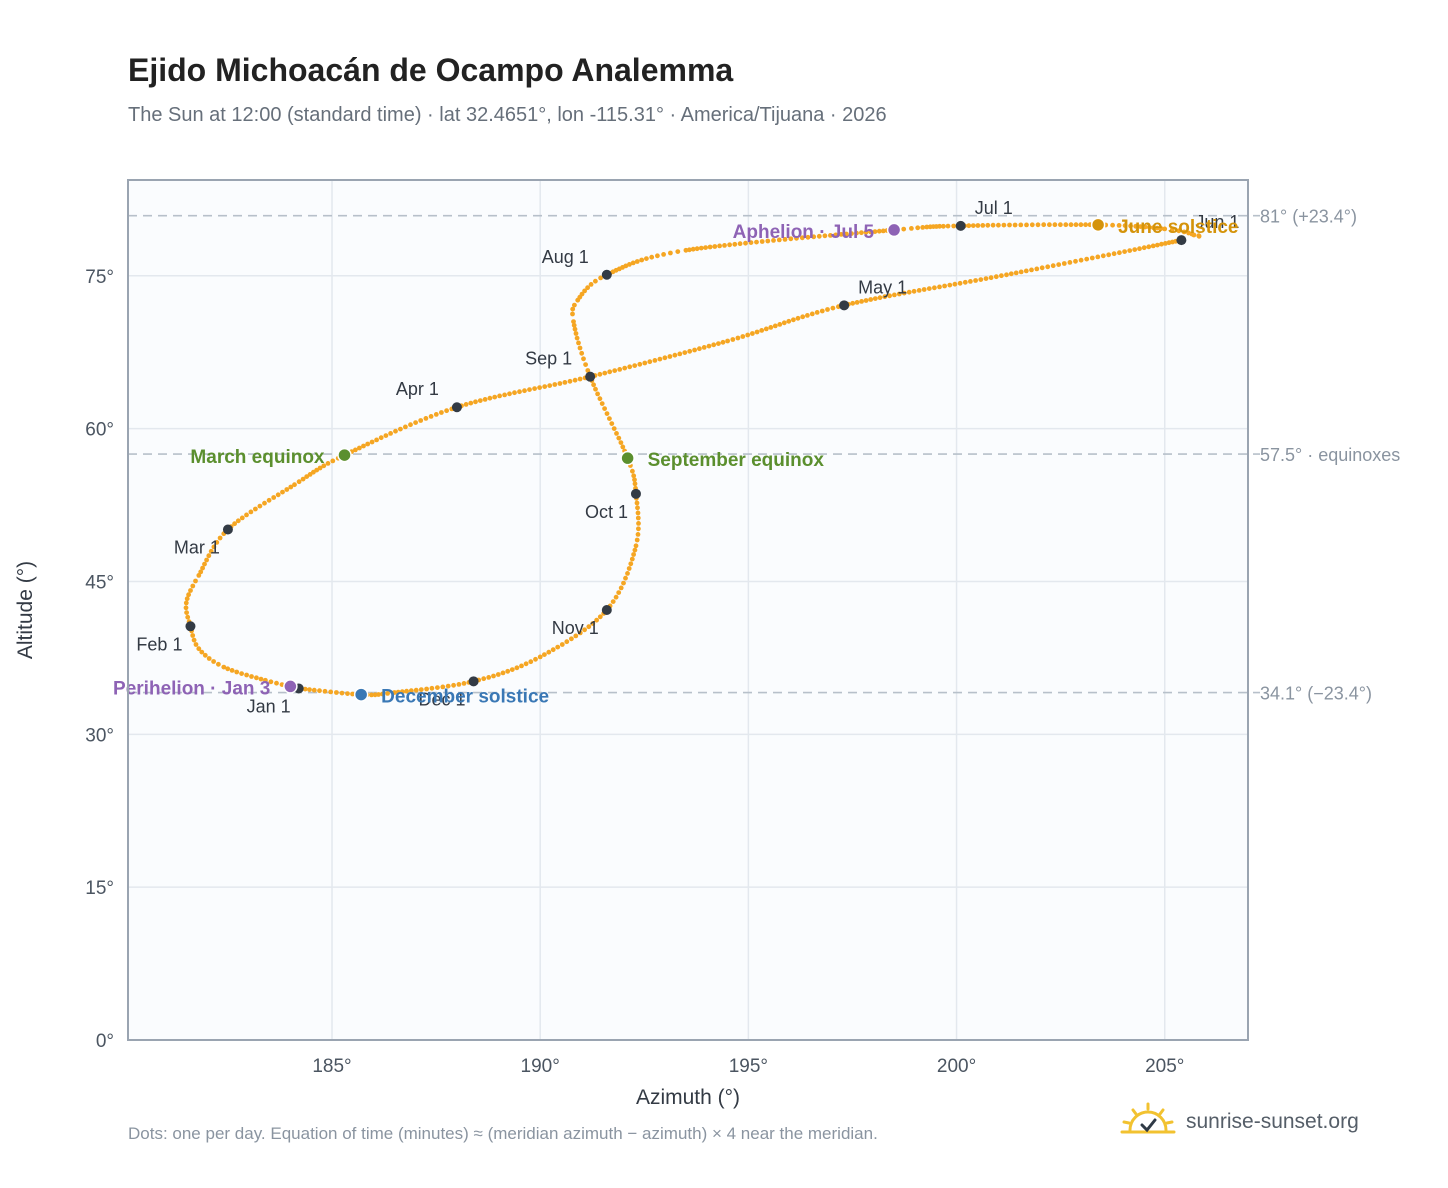 Image resolution: width=1448 pixels, height=1188 pixels. What do you see at coordinates (1316, 694) in the screenshot?
I see `reference-line-label: 34.1° (−23.4°)` at bounding box center [1316, 694].